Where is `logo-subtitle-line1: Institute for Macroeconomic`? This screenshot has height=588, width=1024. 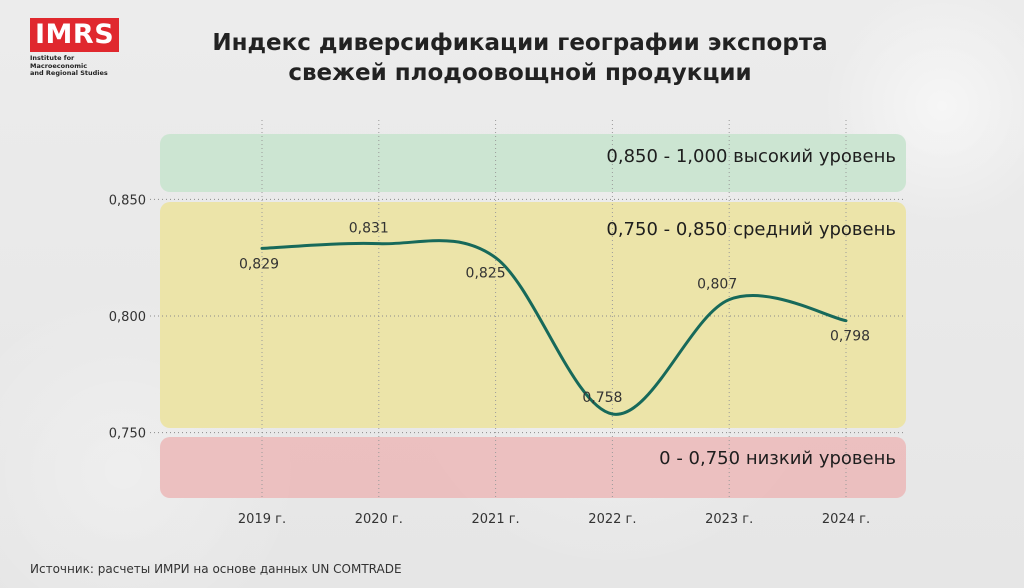
logo-subtitle-line1: Institute for Macroeconomic is located at coordinates (59, 62).